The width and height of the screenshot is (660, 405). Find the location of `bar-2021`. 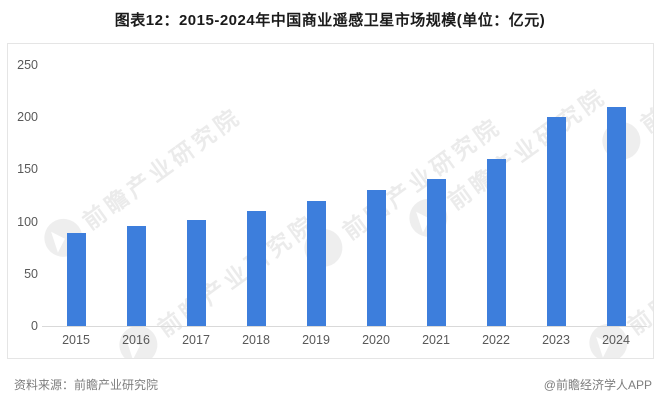

bar-2021 is located at coordinates (436, 252).